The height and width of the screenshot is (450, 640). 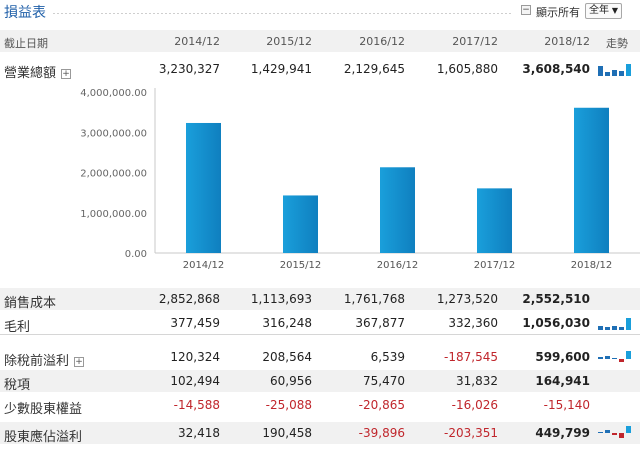 What do you see at coordinates (384, 381) in the screenshot?
I see `cell-value: 75,470` at bounding box center [384, 381].